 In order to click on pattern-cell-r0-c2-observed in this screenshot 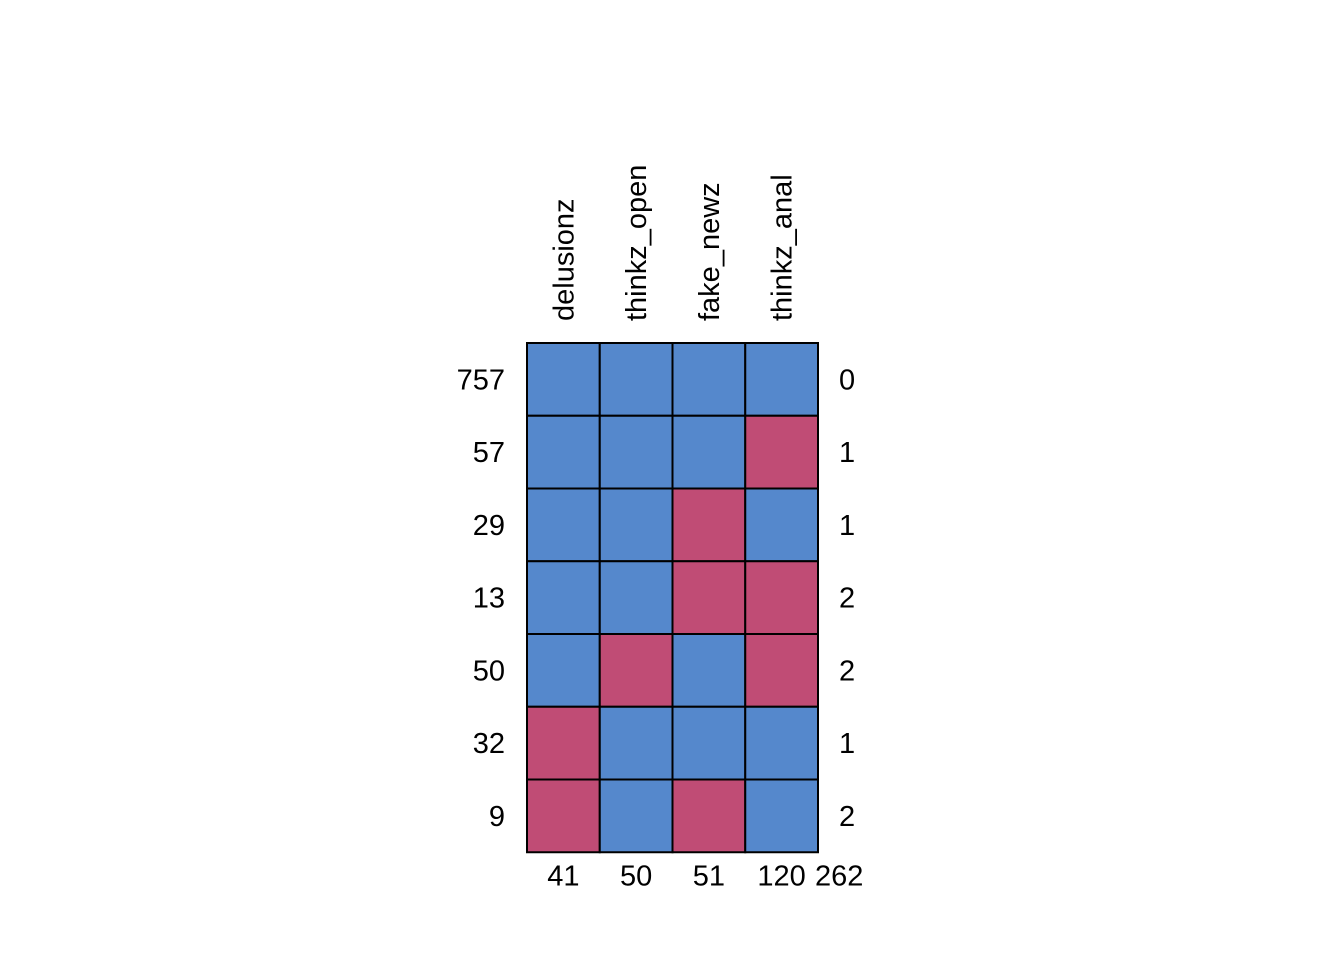, I will do `click(709, 379)`.